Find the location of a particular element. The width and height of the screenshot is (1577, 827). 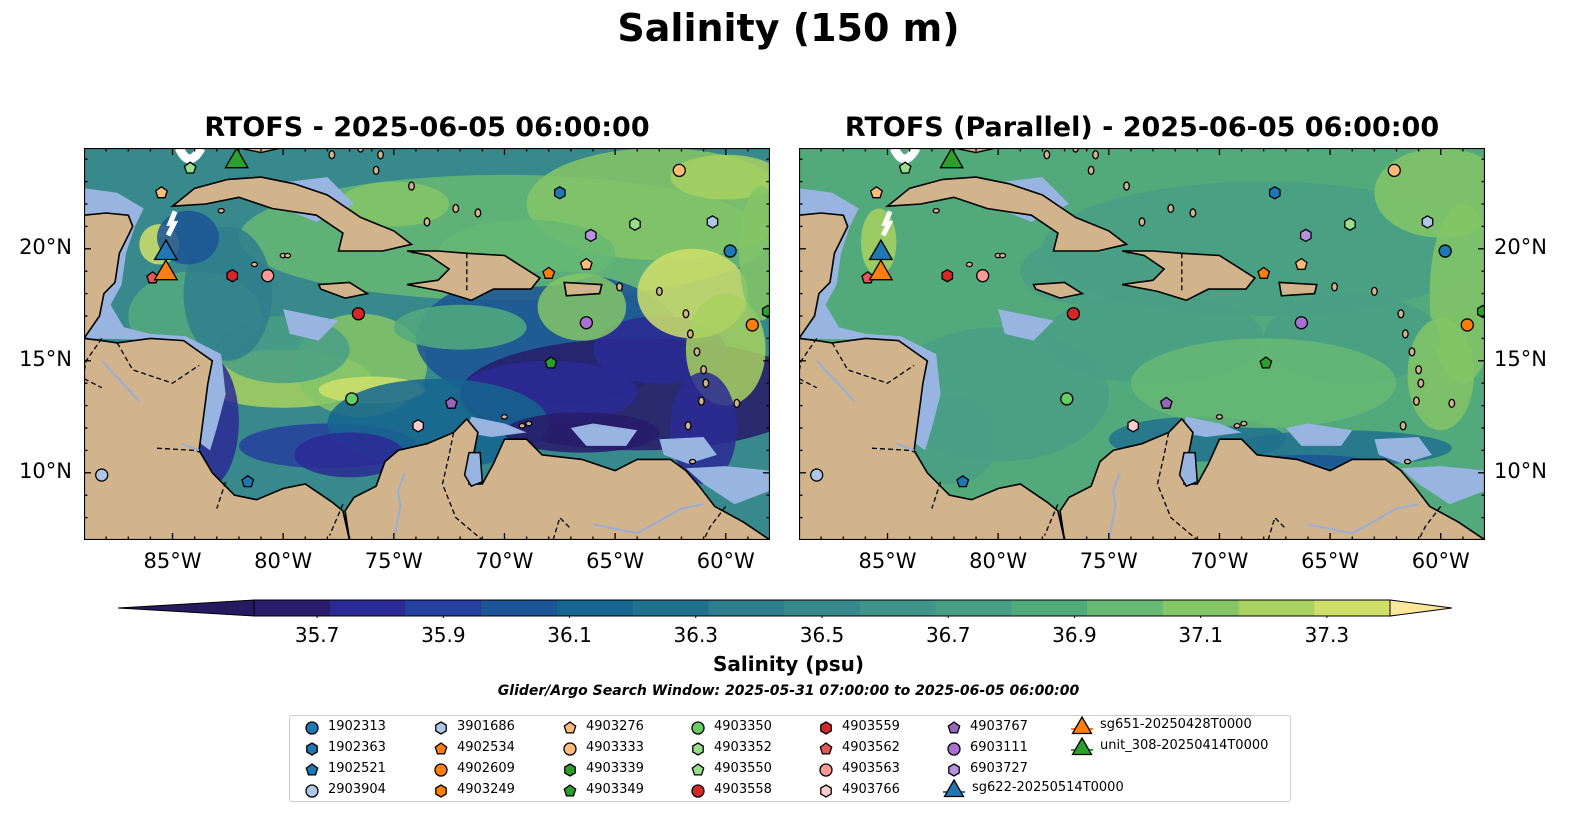

legend-label: 4903339 is located at coordinates (615, 768).